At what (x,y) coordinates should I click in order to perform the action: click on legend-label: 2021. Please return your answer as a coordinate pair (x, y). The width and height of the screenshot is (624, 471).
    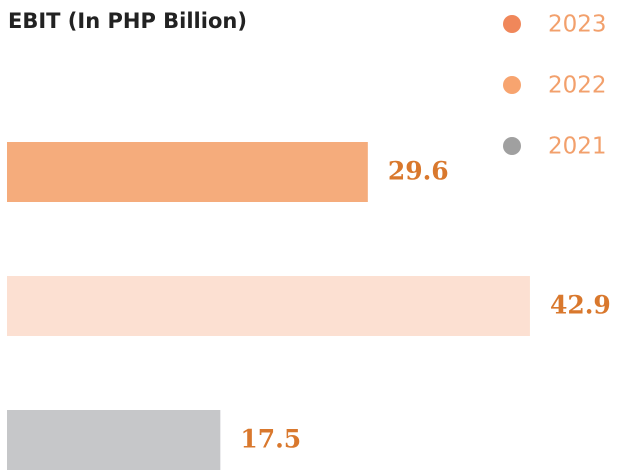
    Looking at the image, I should click on (577, 147).